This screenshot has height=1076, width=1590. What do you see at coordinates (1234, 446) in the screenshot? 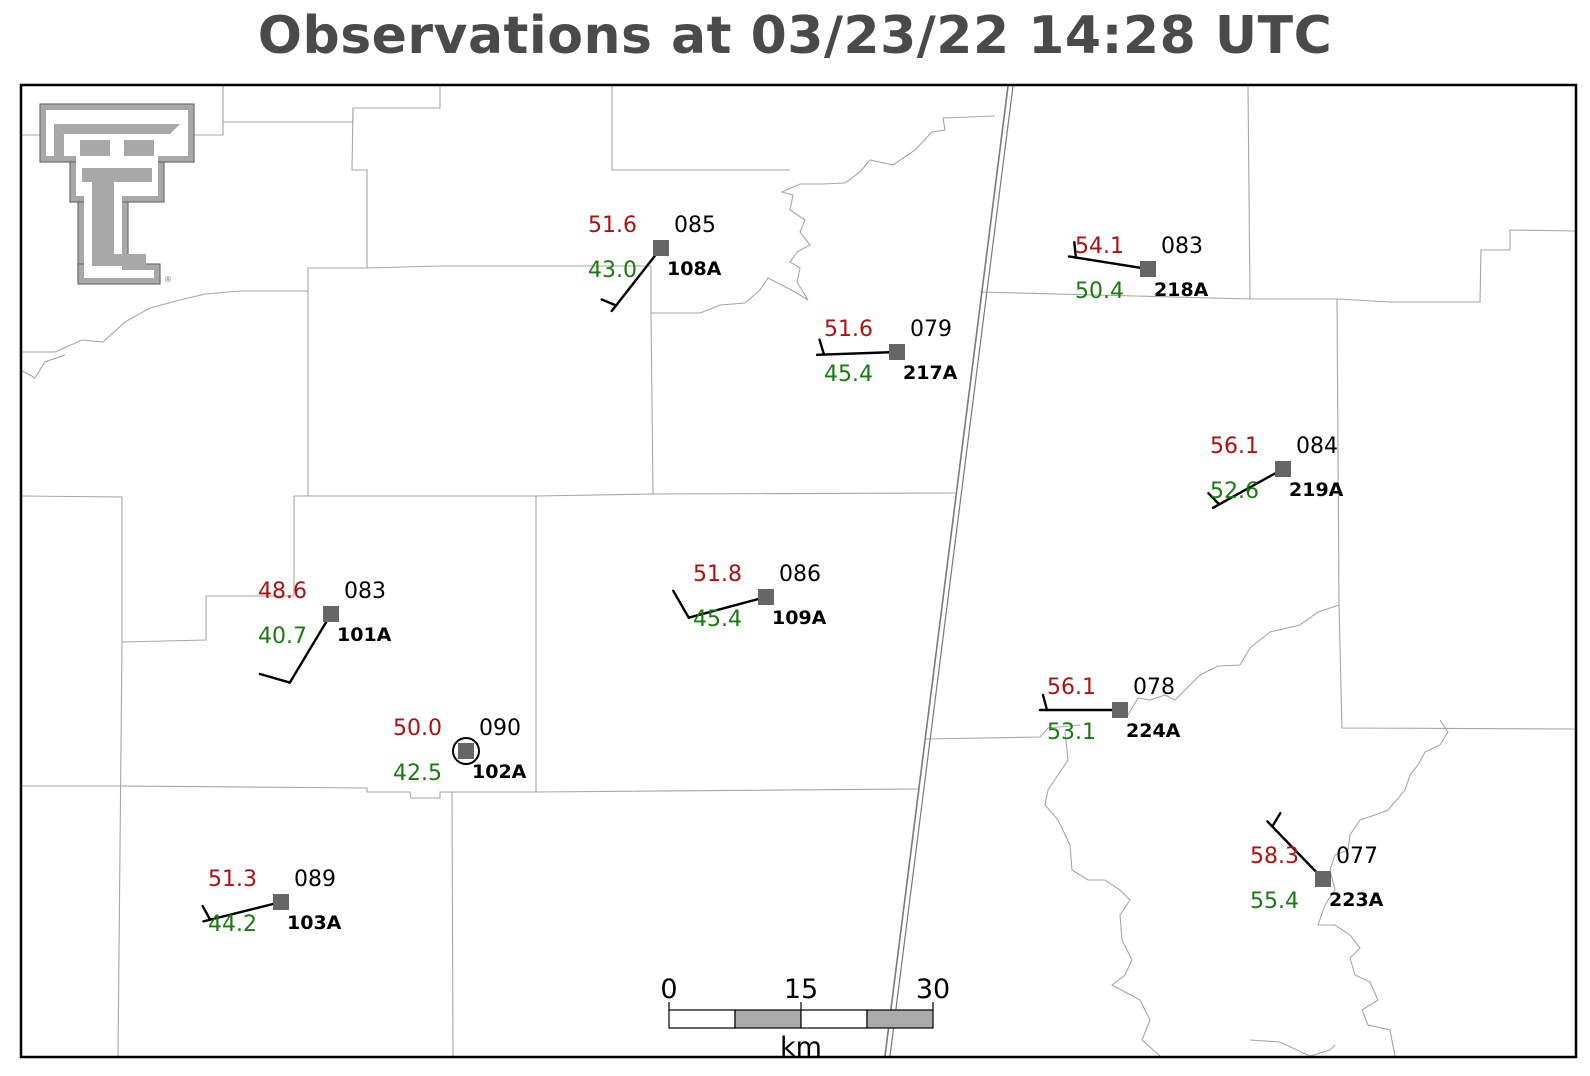
I see `temperature-label: 56.1` at bounding box center [1234, 446].